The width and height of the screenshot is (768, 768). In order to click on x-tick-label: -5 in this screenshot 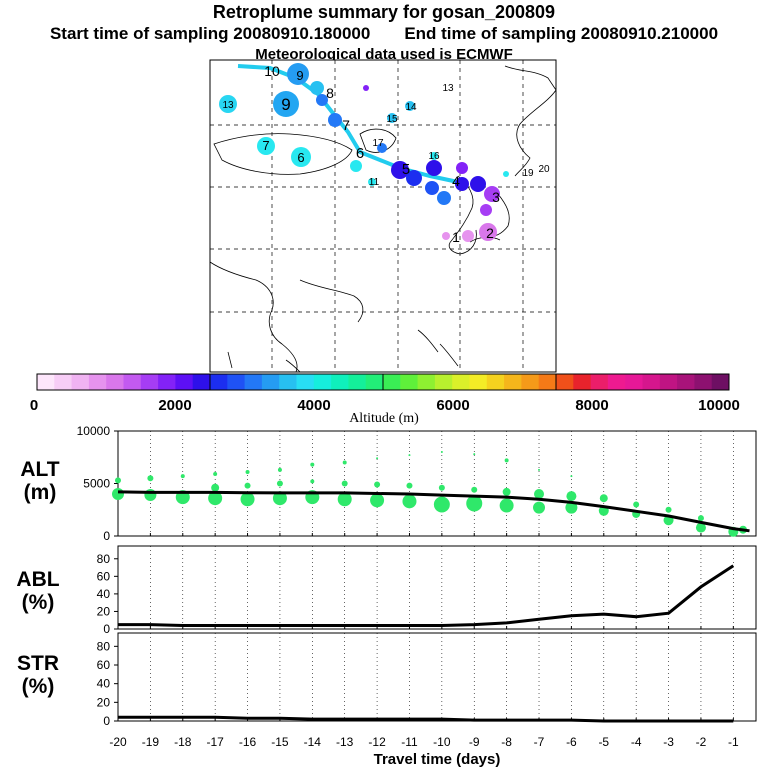, I will do `click(603, 742)`.